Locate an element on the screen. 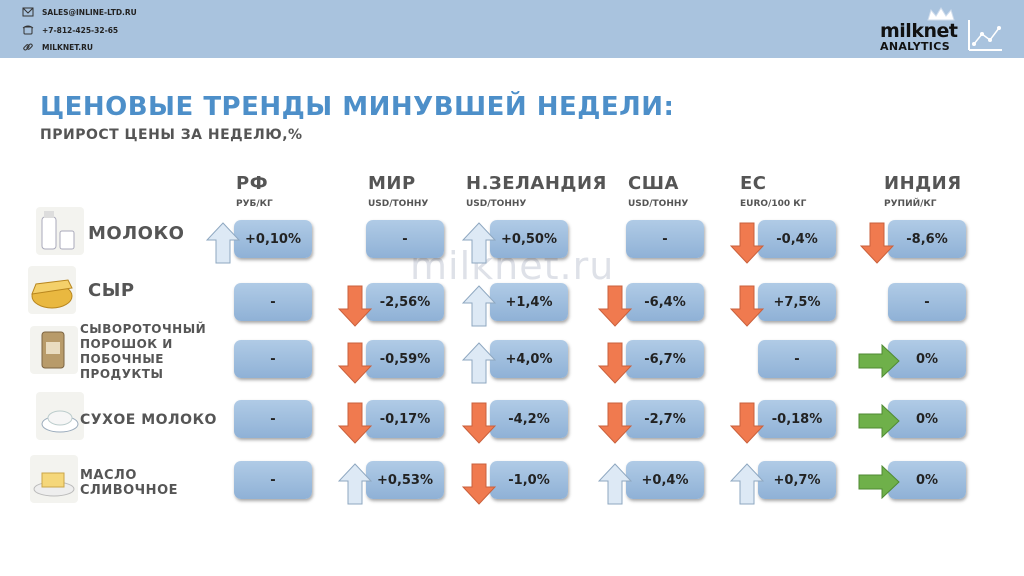 This screenshot has height=576, width=1024. logo-subtext: ANALYTICS is located at coordinates (915, 46).